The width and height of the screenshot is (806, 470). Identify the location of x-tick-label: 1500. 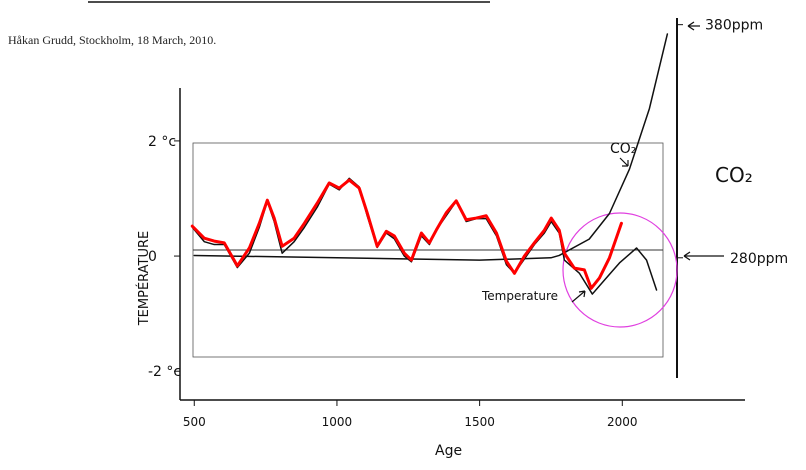
(479, 422).